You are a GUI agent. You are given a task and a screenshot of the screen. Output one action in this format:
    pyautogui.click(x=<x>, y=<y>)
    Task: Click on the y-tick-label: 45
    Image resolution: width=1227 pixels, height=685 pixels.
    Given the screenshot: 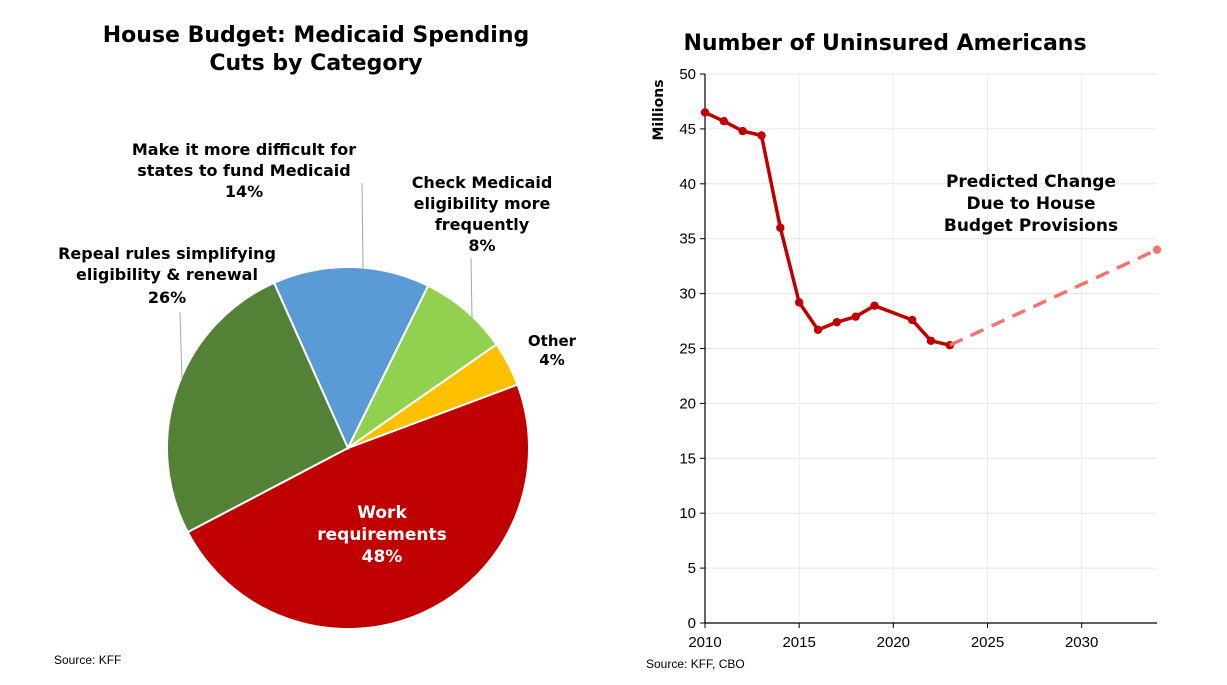 What is the action you would take?
    pyautogui.click(x=687, y=129)
    